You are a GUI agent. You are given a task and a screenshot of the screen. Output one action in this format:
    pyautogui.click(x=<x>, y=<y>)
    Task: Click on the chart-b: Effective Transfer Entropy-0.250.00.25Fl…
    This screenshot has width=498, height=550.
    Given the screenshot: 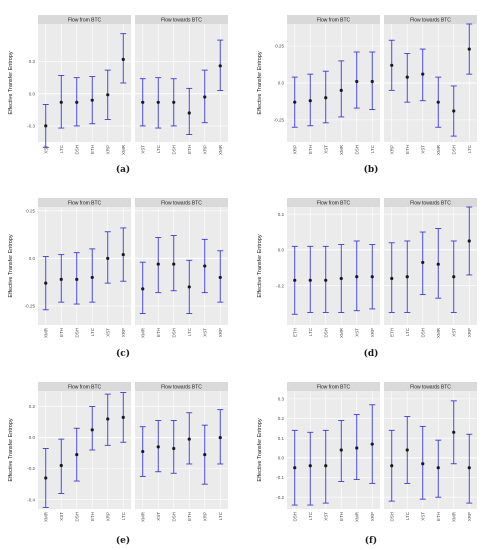 What is the action you would take?
    pyautogui.click(x=367, y=95)
    